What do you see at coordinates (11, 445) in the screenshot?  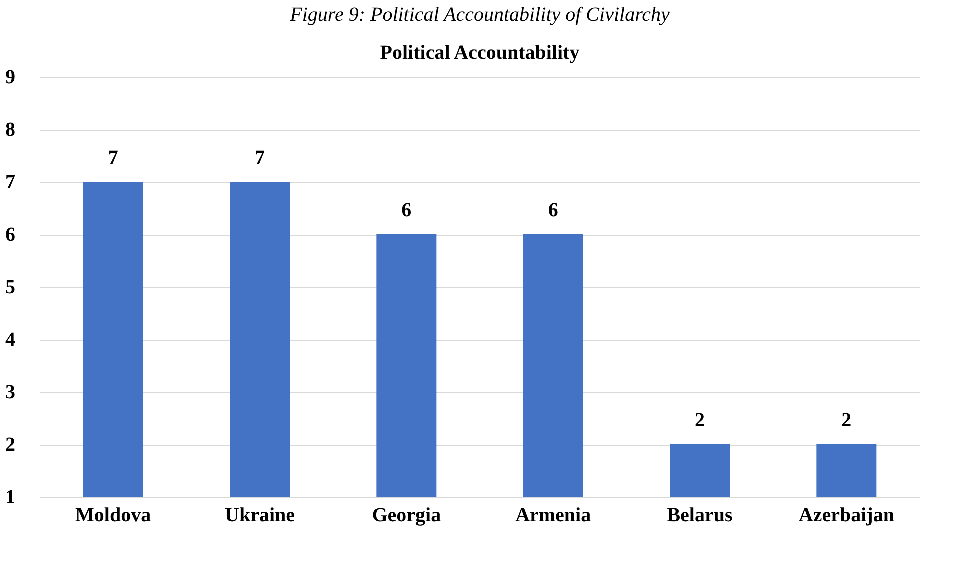 I see `y-tick-label: 2` at bounding box center [11, 445].